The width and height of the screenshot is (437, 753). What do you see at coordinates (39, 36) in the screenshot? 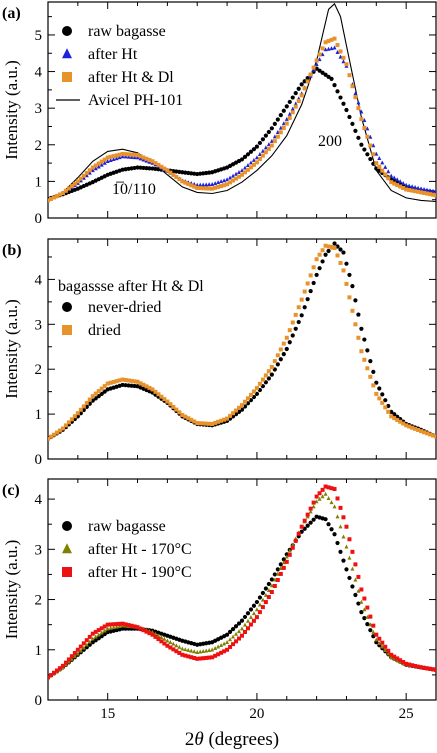
I see `y-tick-label: 5` at bounding box center [39, 36].